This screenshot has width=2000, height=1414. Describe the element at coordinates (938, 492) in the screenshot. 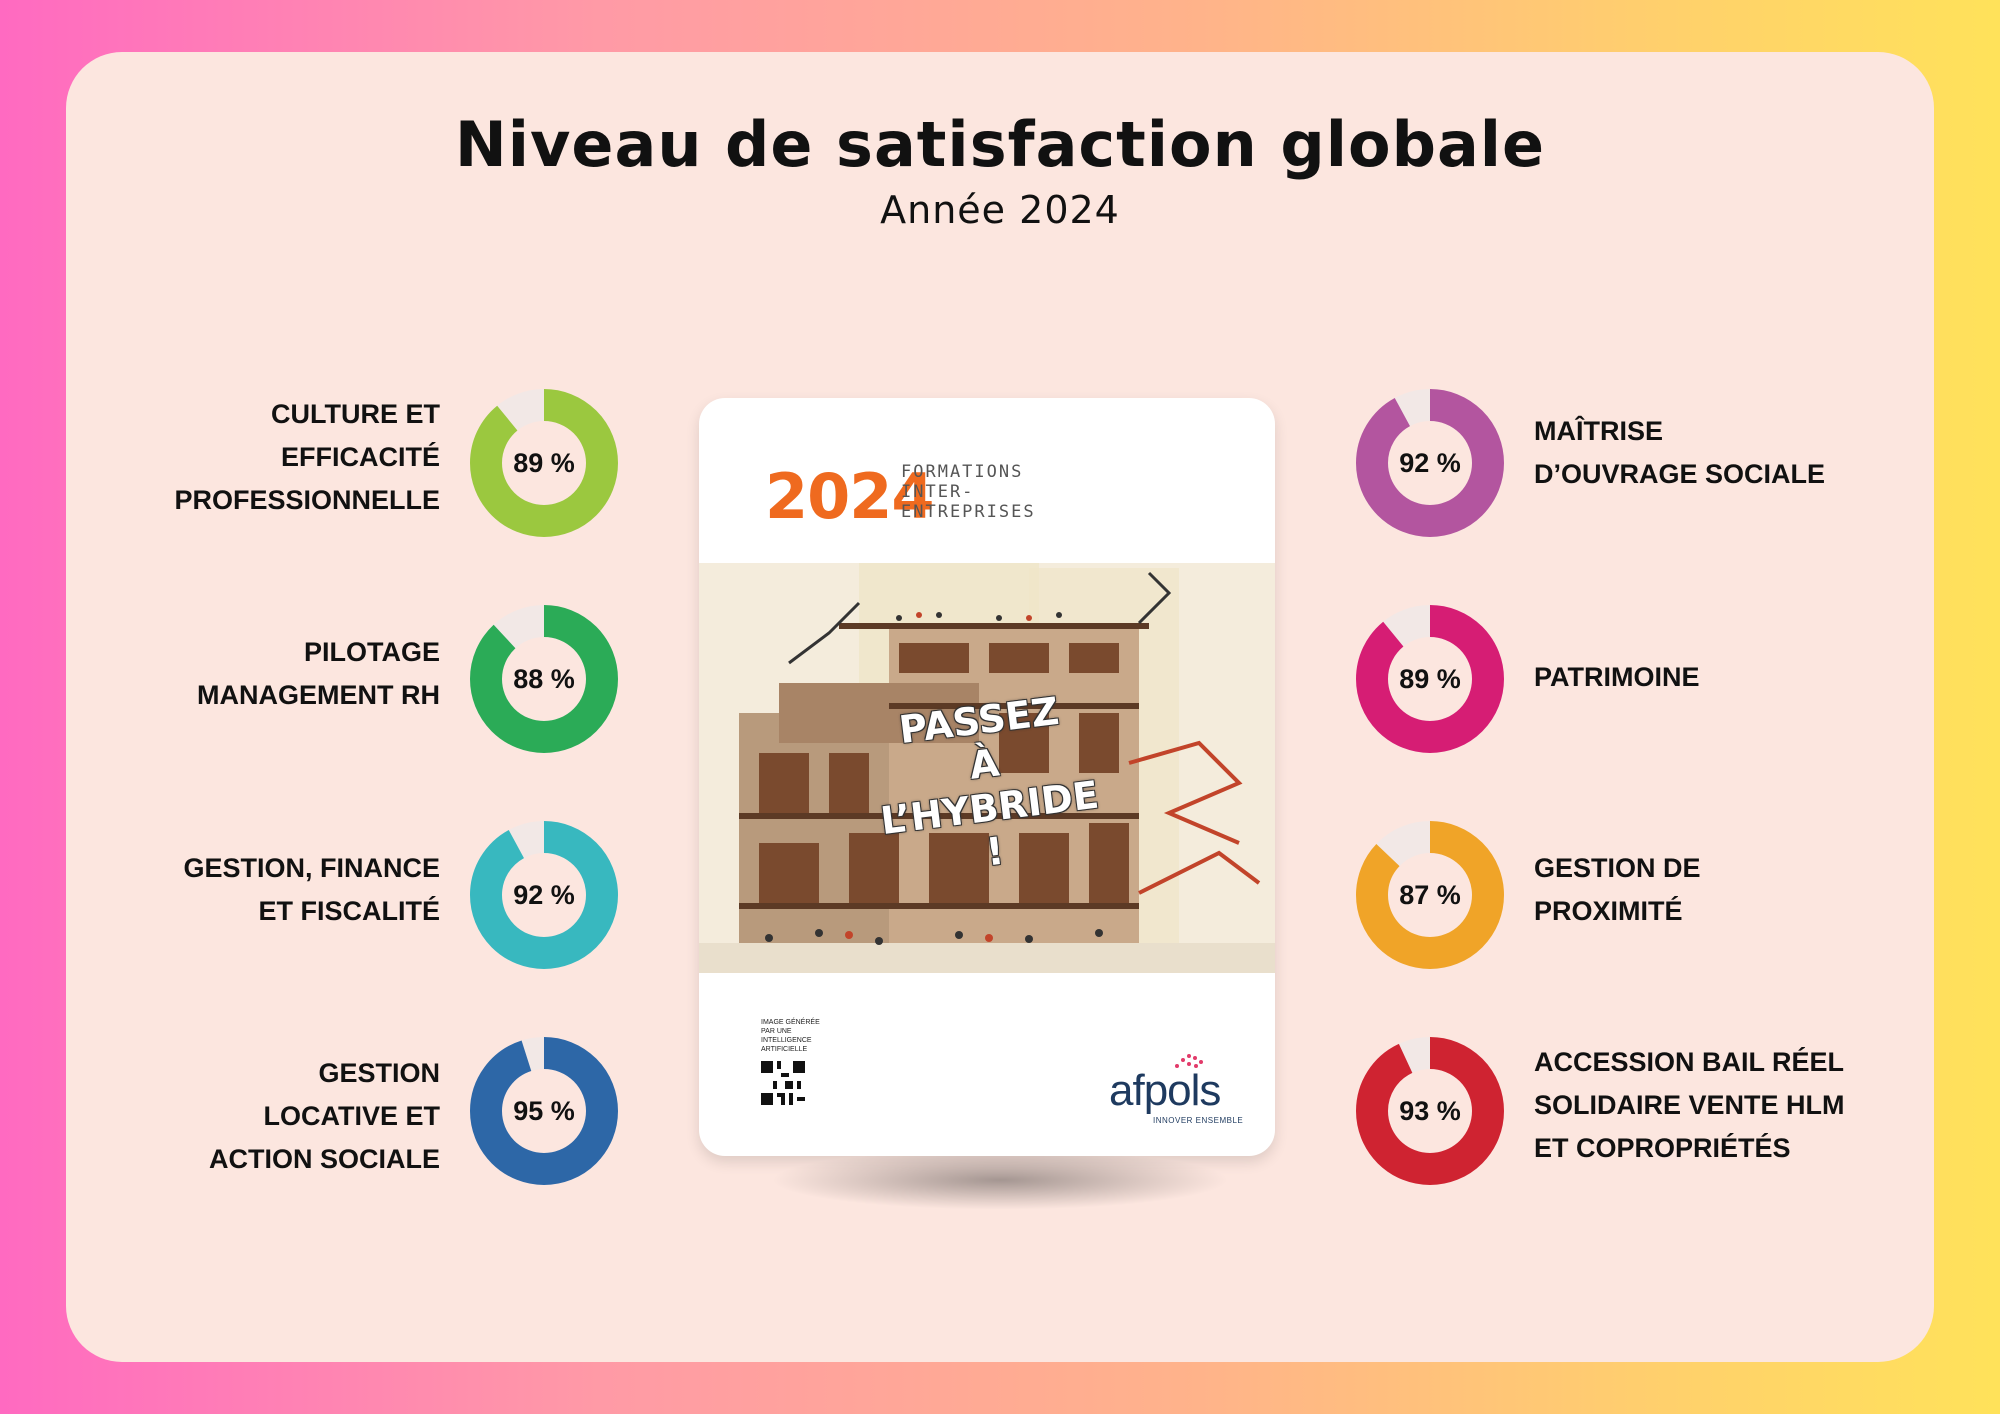

I see `brochure-line: INTER-` at that location.